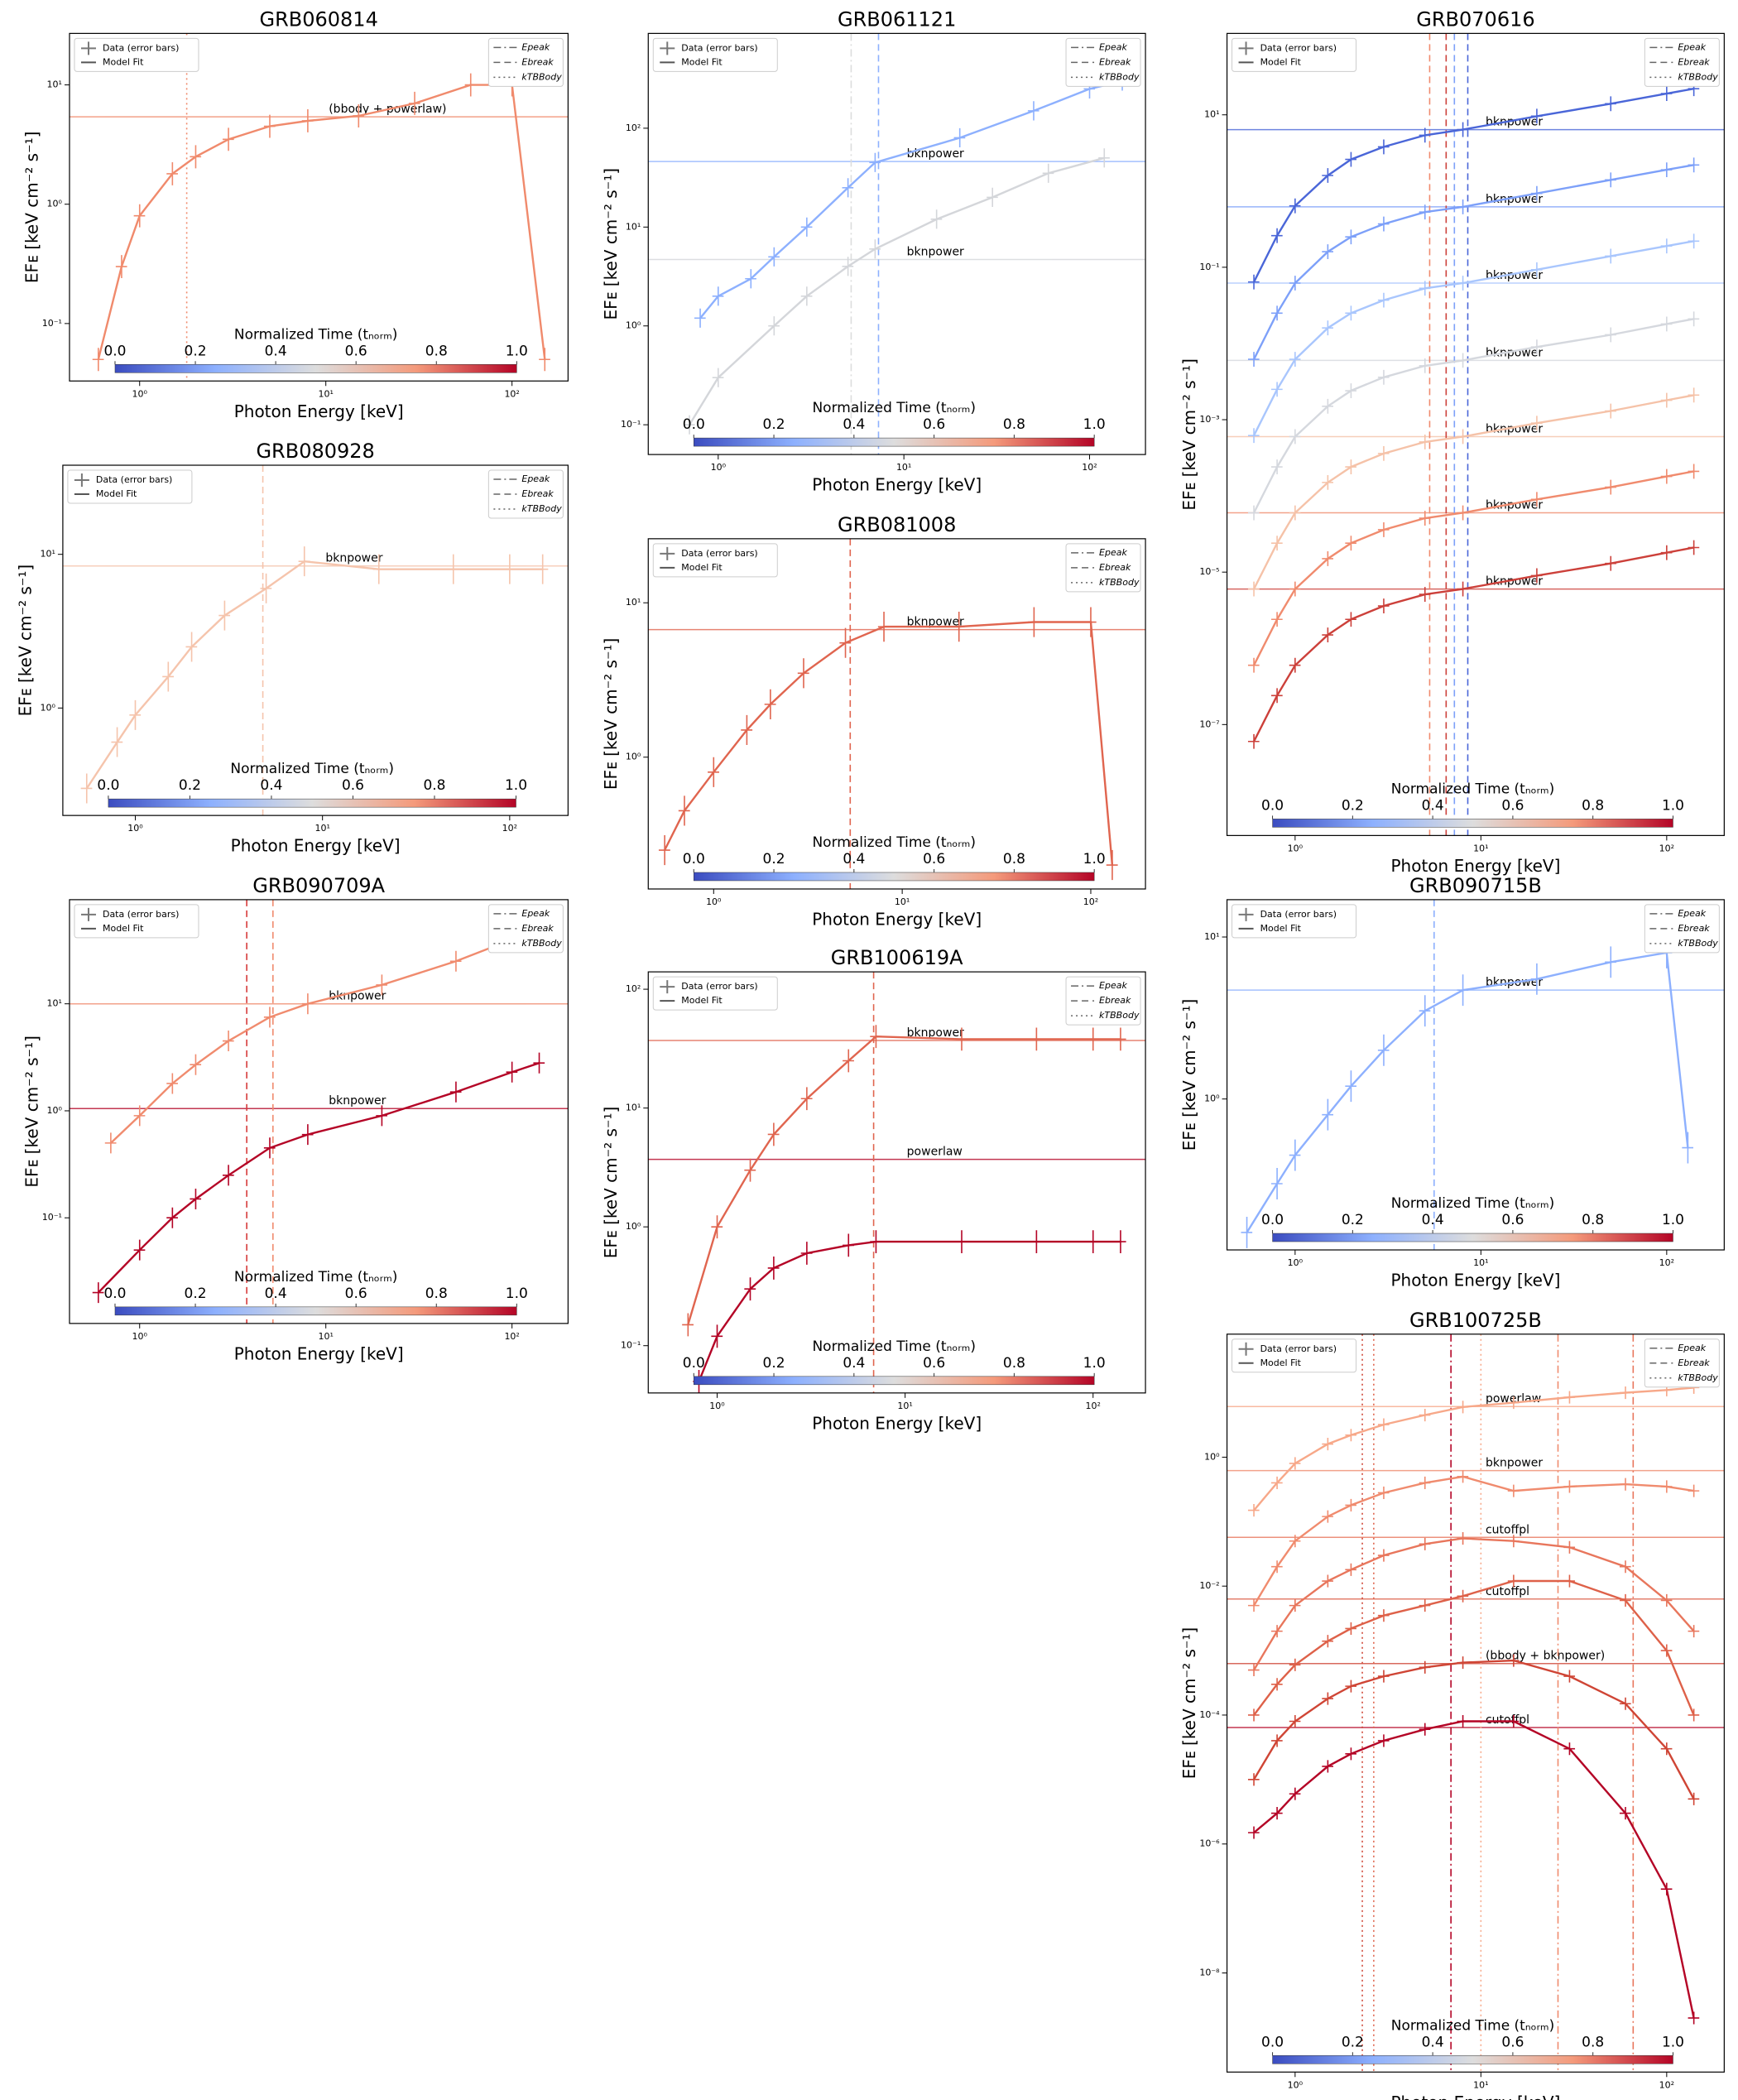  Describe the element at coordinates (1298, 914) in the screenshot. I see `legend-label: Data (error bars)` at that location.